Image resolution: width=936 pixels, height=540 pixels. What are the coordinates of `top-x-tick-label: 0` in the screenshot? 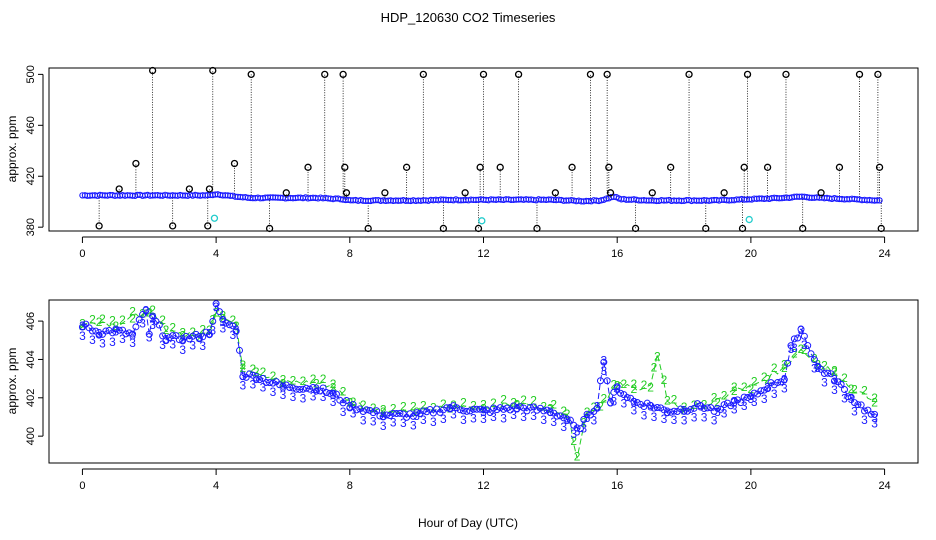 It's located at (82, 254).